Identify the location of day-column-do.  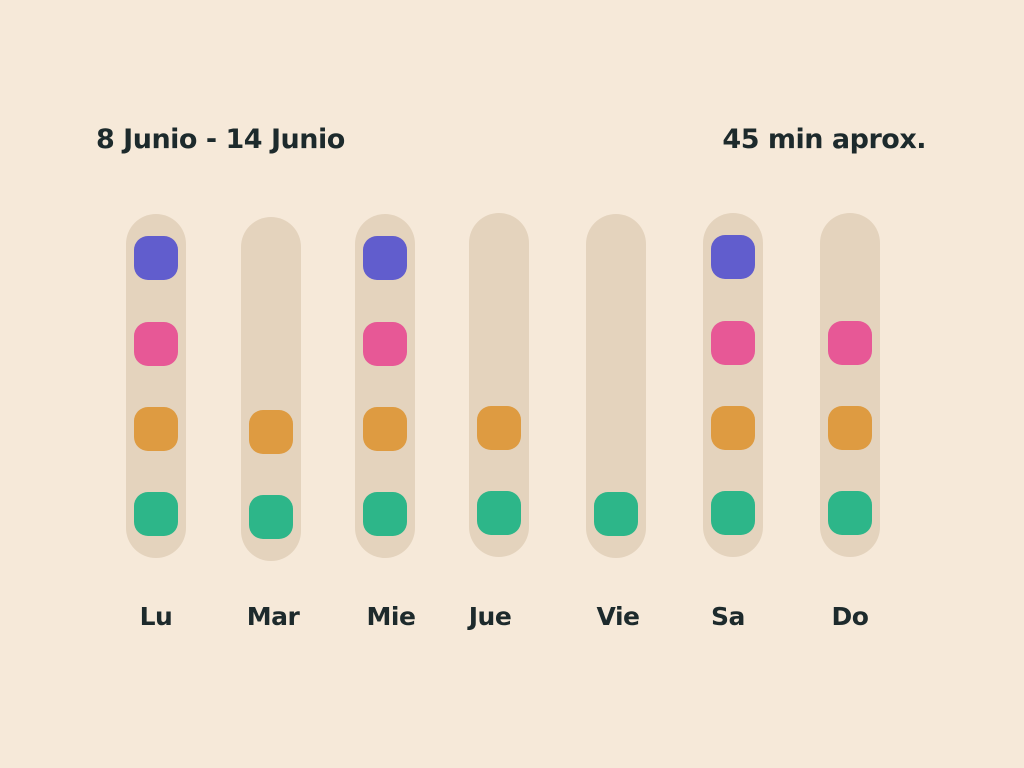
(850, 385).